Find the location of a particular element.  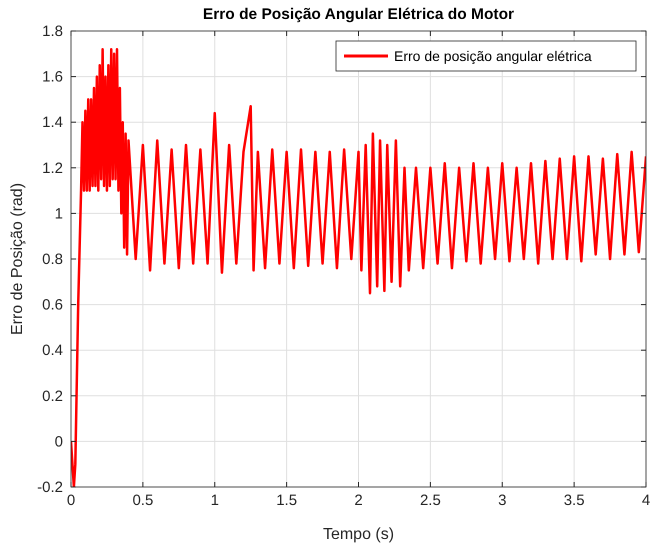

x-tick-label: 2.5 is located at coordinates (430, 500).